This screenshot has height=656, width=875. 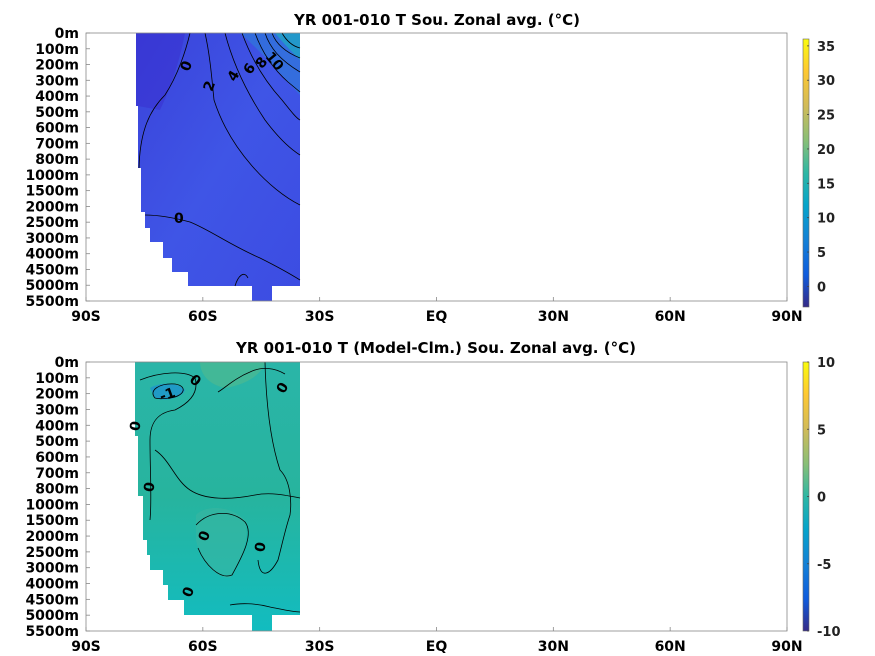 I want to click on panel-1-x-tick-label: 60N, so click(x=670, y=317).